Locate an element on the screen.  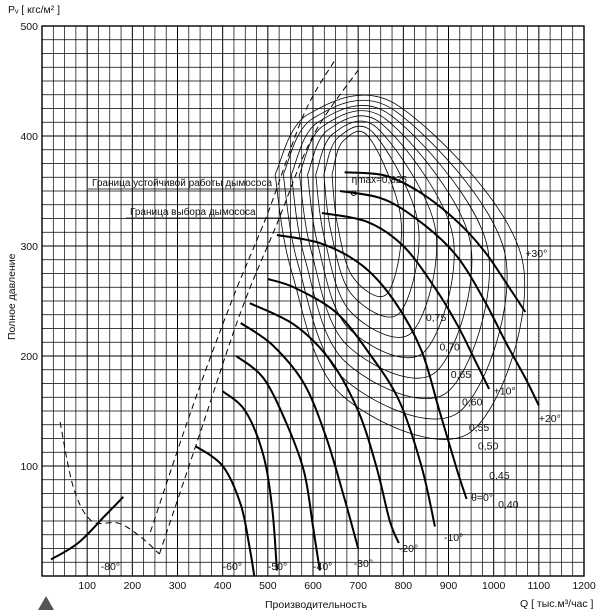
theta-curve-label: -60° is located at coordinates (232, 567).